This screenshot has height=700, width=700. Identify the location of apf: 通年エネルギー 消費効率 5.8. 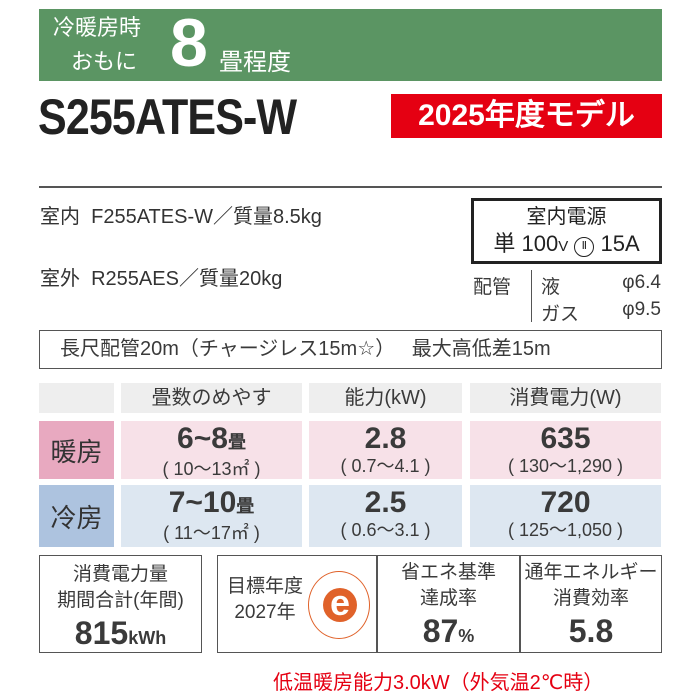
(591, 605).